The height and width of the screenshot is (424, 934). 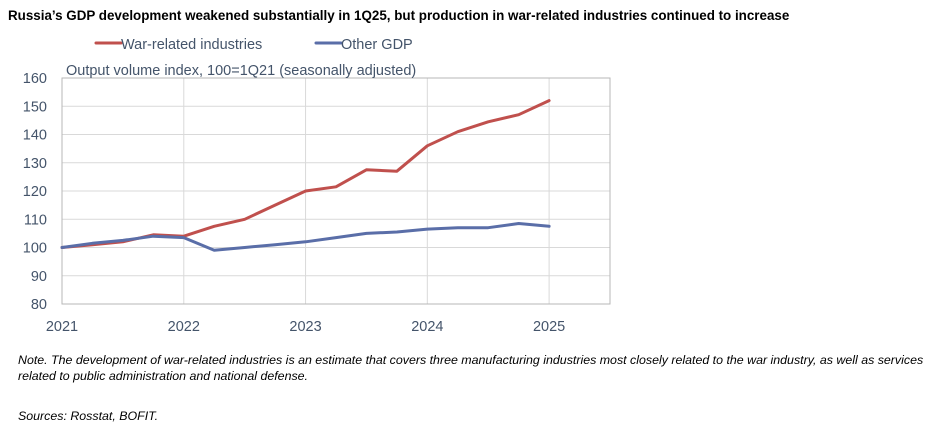 What do you see at coordinates (305, 327) in the screenshot?
I see `x-tick-label: 2023` at bounding box center [305, 327].